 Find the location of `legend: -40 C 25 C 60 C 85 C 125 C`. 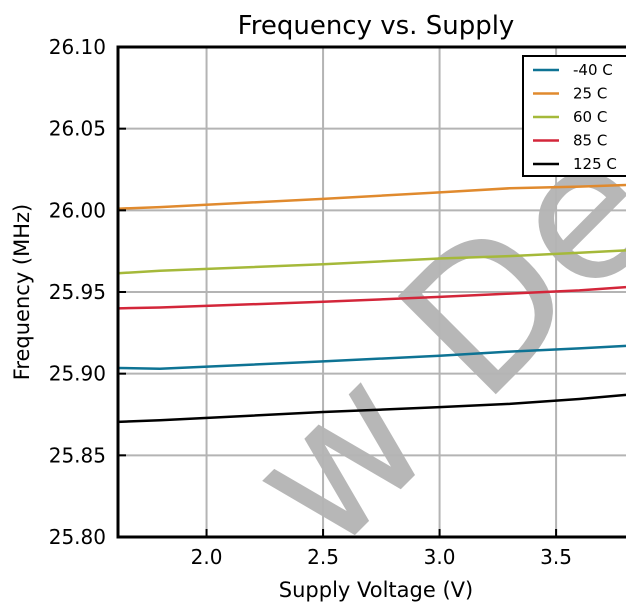

legend: -40 C 25 C 60 C 85 C 125 C is located at coordinates (574, 116).